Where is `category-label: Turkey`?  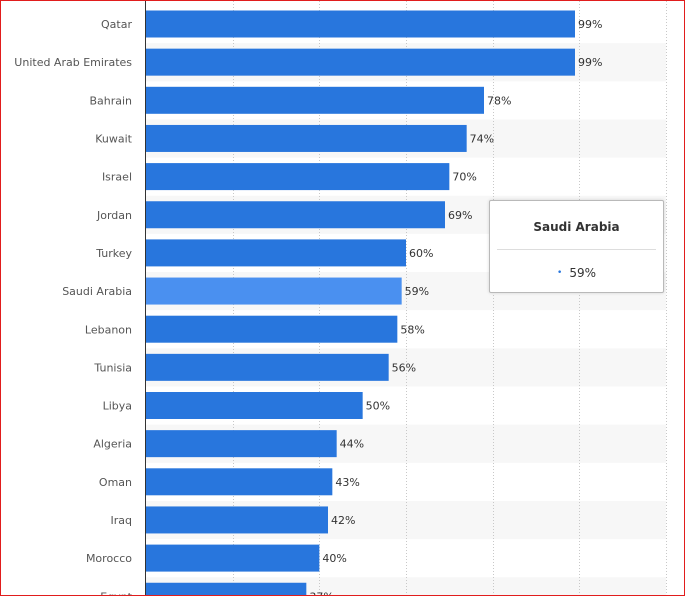
category-label: Turkey is located at coordinates (113, 253).